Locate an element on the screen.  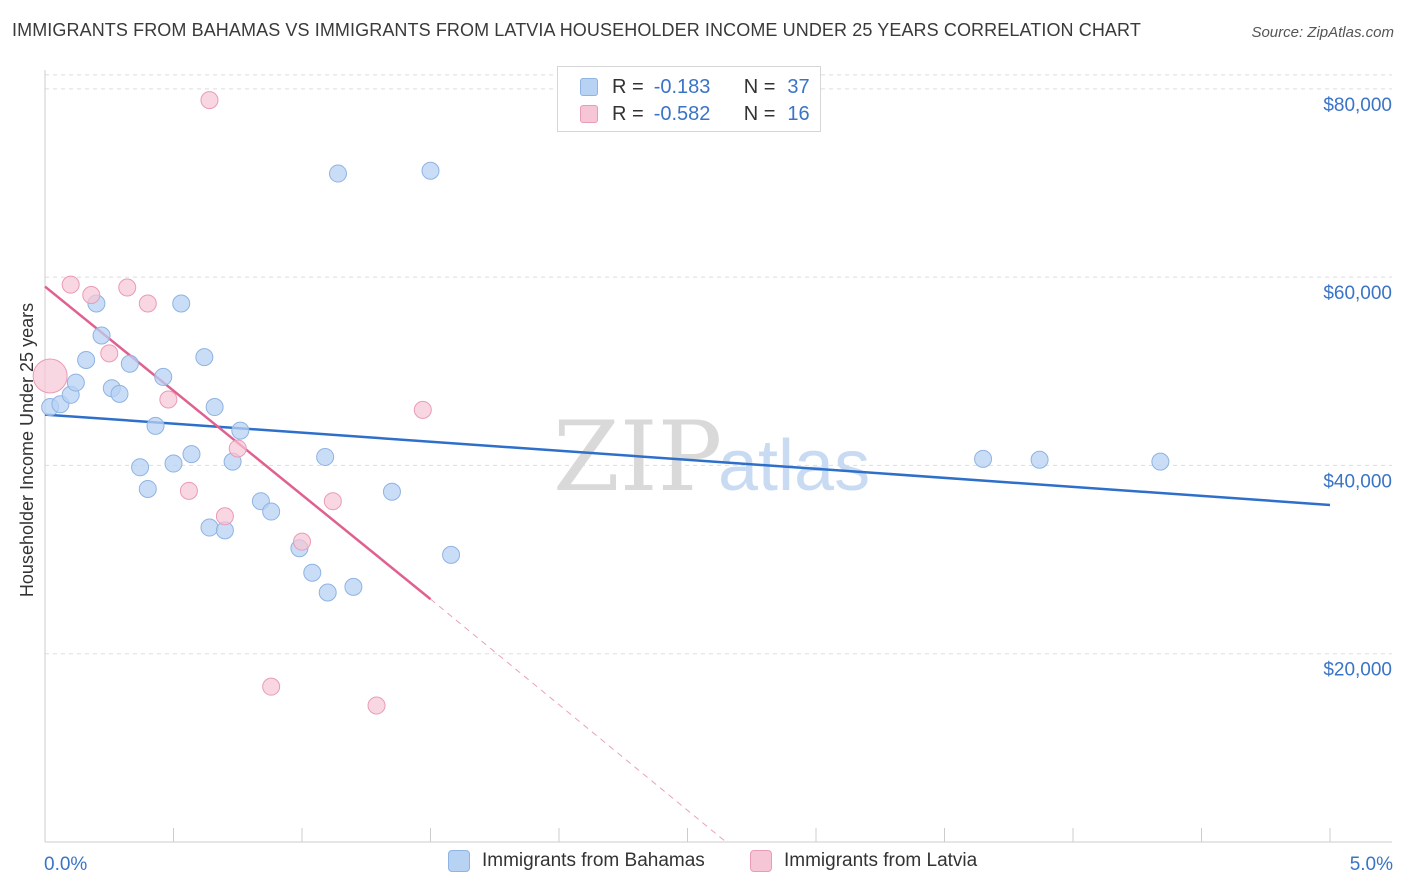
trend-line-bahamas is located at coordinates (687, 460).